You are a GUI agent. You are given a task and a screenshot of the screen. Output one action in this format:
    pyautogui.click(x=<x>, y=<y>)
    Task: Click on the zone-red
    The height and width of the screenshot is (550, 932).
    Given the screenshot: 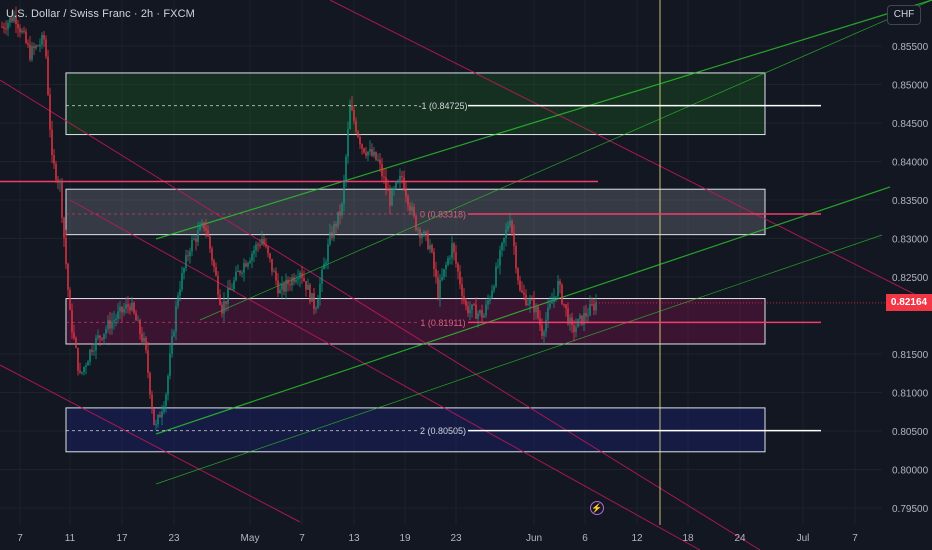 What is the action you would take?
    pyautogui.click(x=415, y=321)
    